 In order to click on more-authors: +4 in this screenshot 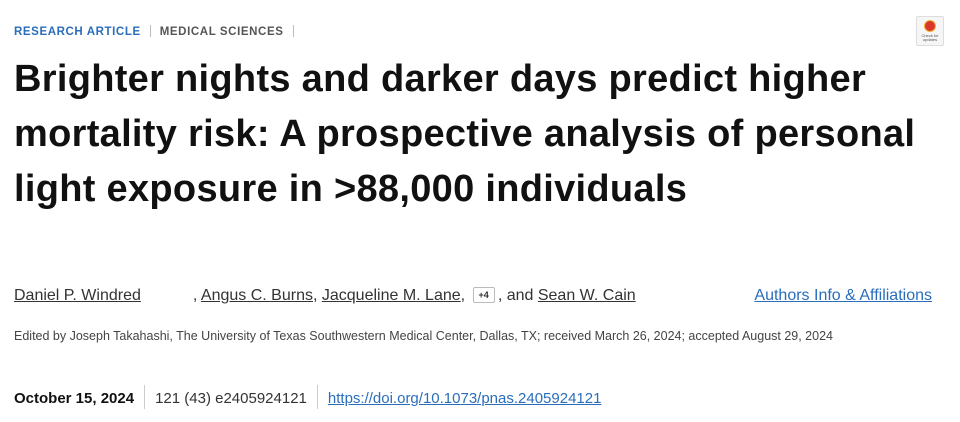, I will do `click(483, 295)`.